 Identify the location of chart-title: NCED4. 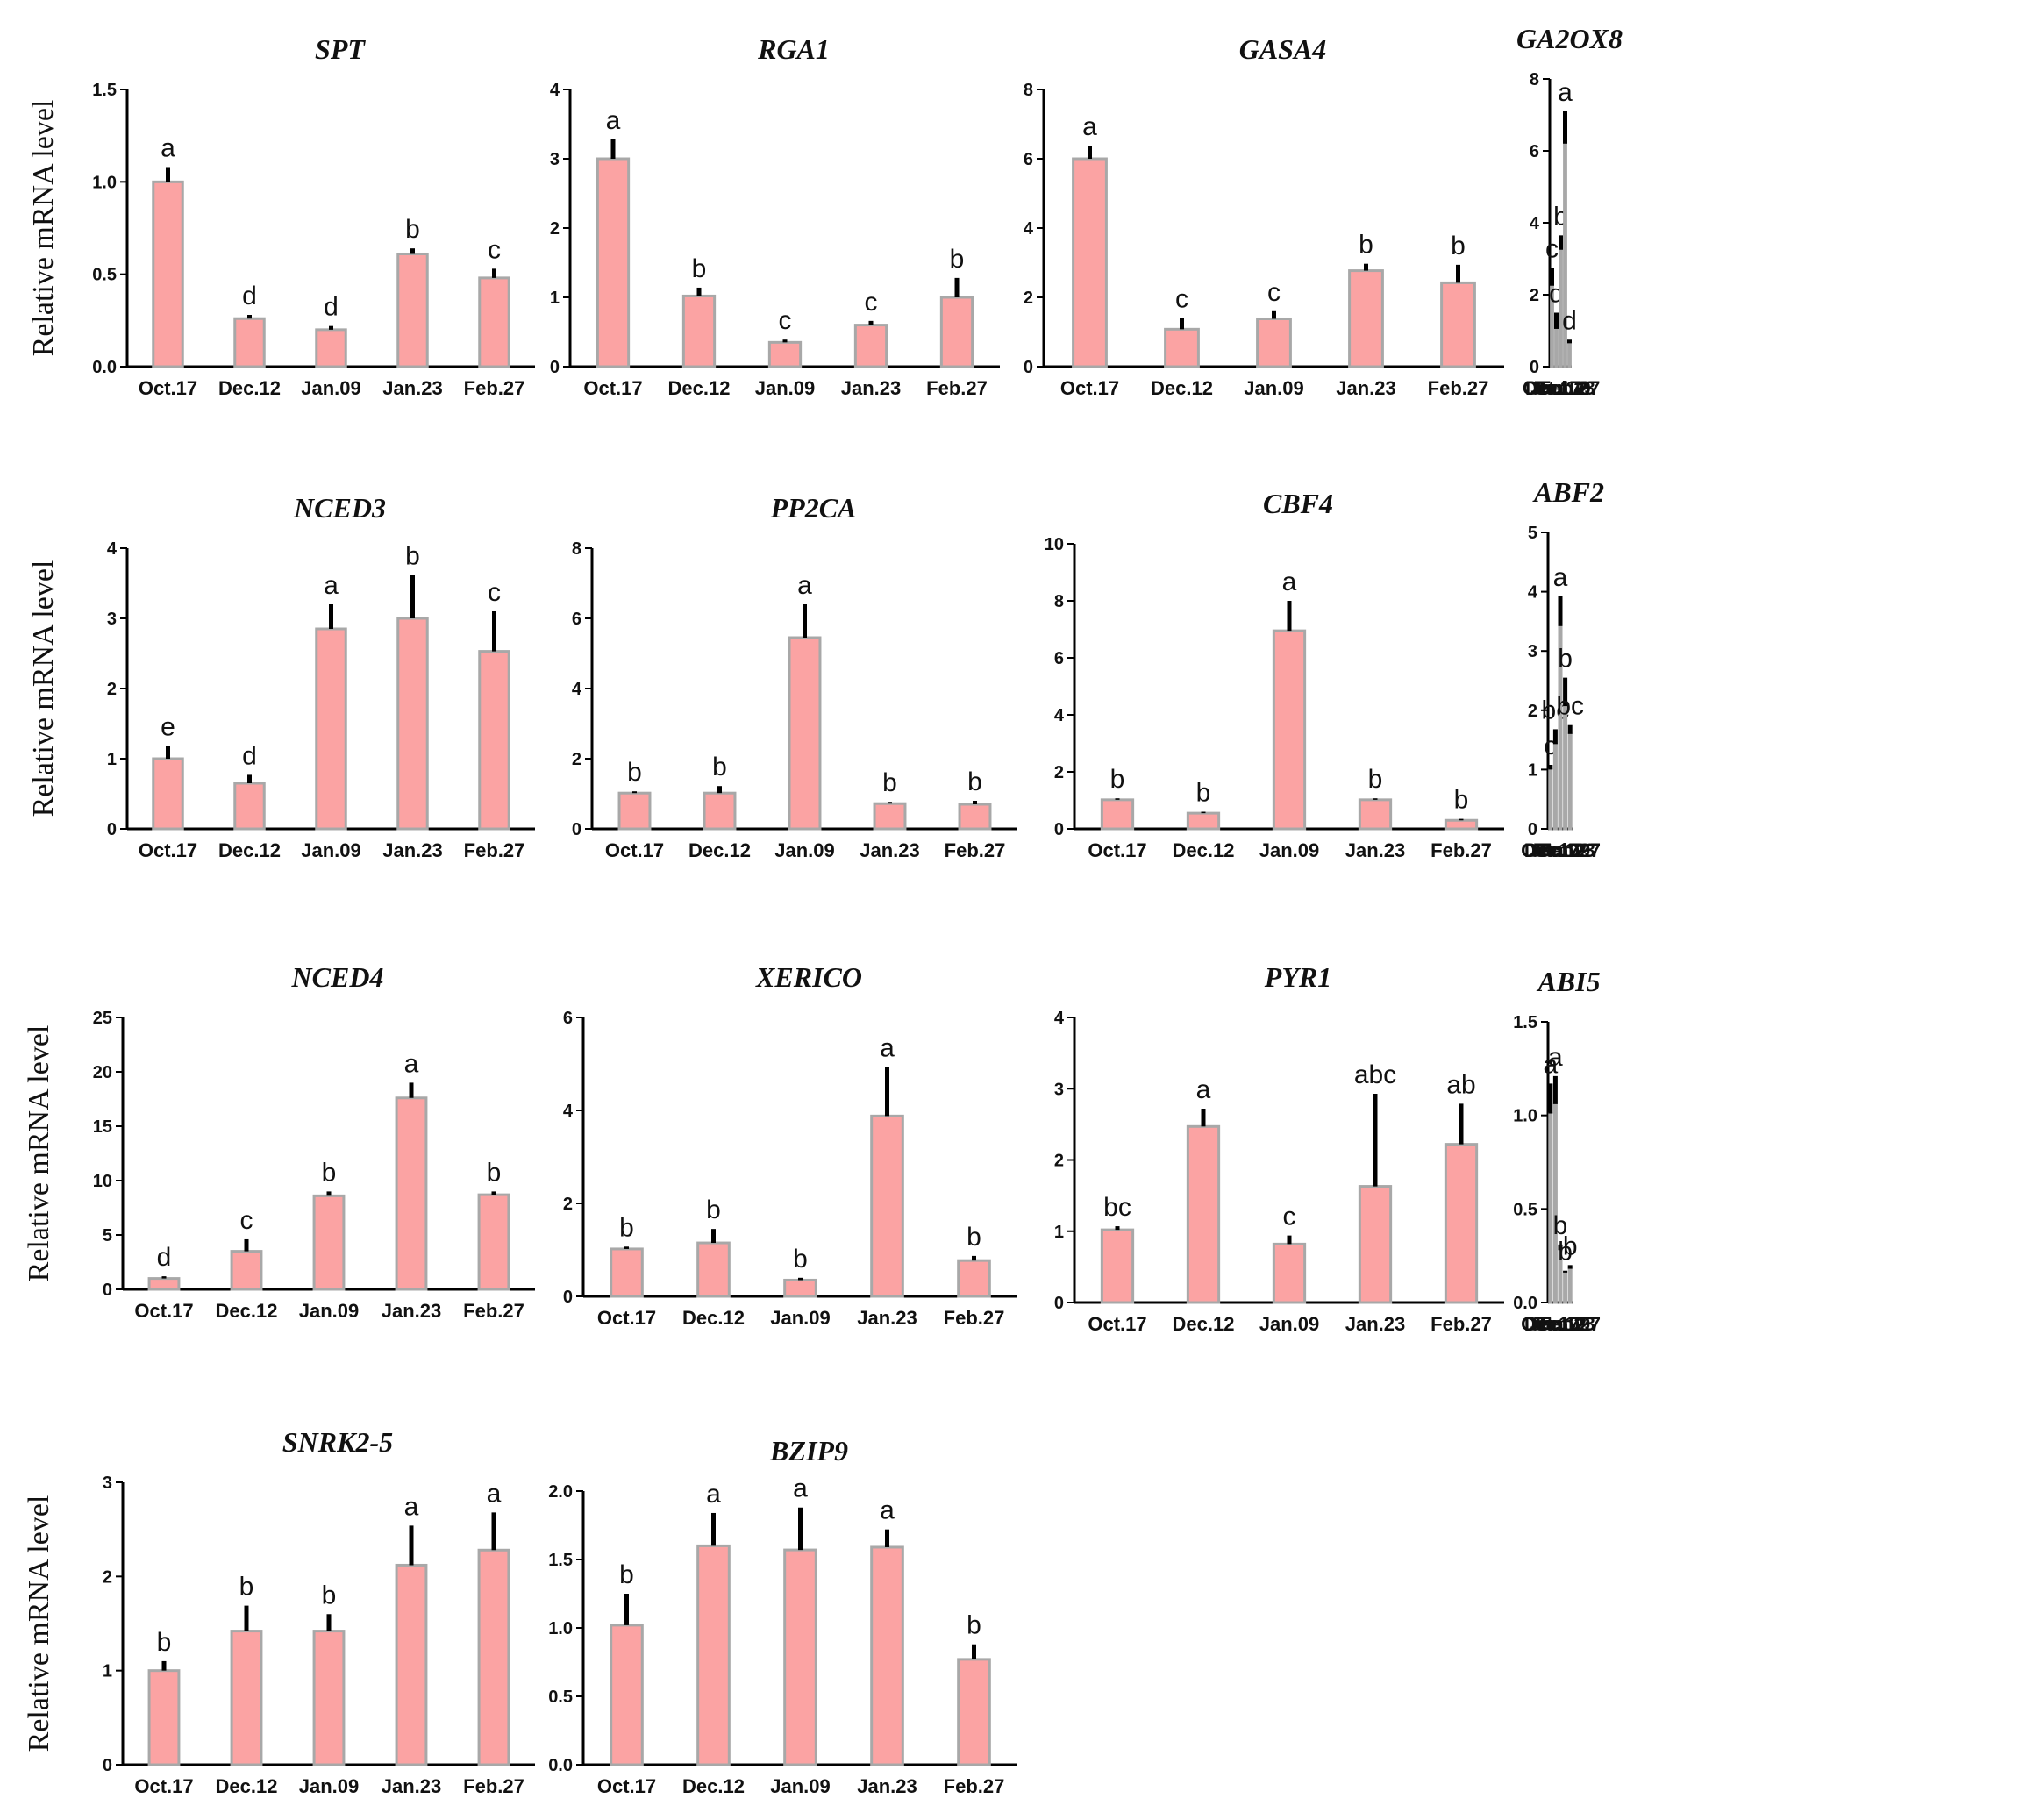
(337, 977).